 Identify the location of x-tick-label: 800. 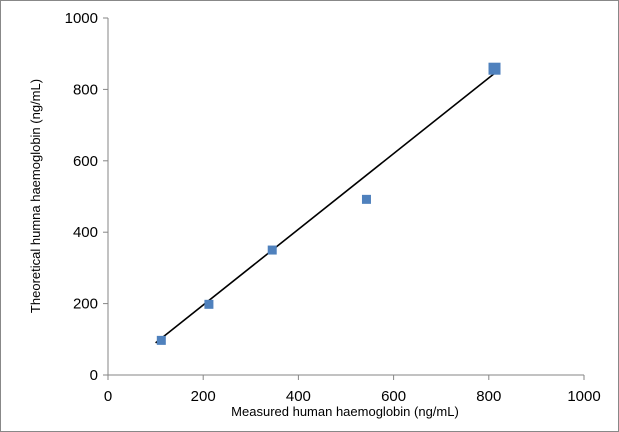
(488, 396).